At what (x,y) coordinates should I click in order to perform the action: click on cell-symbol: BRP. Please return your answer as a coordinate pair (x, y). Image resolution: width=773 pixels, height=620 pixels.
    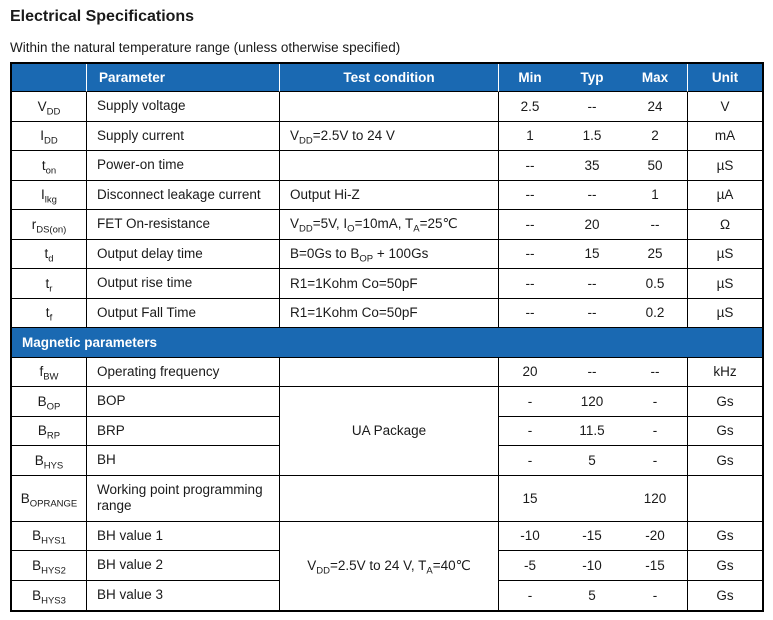
    Looking at the image, I should click on (49, 431).